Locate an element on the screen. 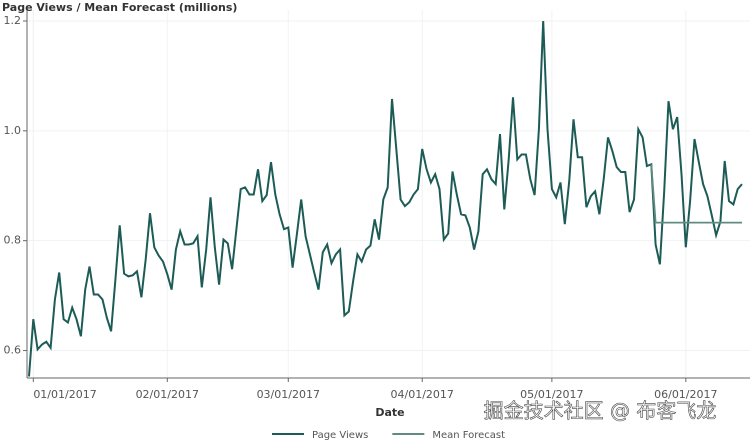  y-tick-label: 0.6 is located at coordinates (13, 350).